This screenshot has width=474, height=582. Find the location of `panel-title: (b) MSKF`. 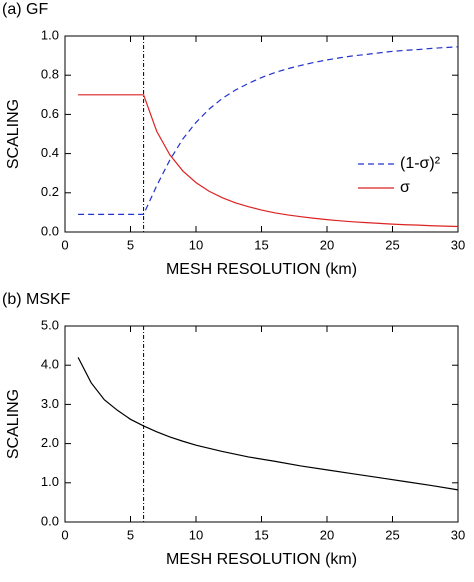

panel-title: (b) MSKF is located at coordinates (36, 299).